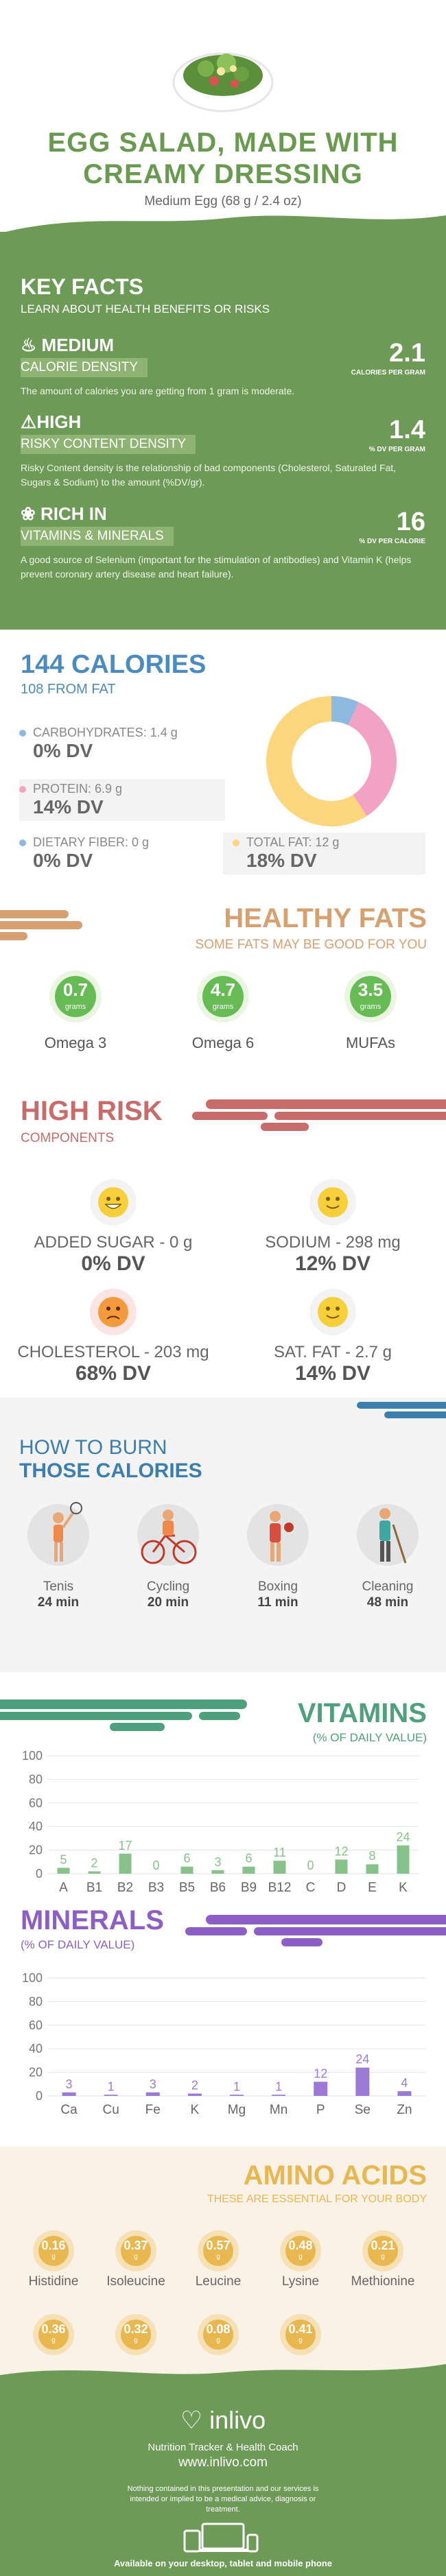  What do you see at coordinates (218, 2342) in the screenshot?
I see `amino-tryptophan: 0.08gTryptophan` at bounding box center [218, 2342].